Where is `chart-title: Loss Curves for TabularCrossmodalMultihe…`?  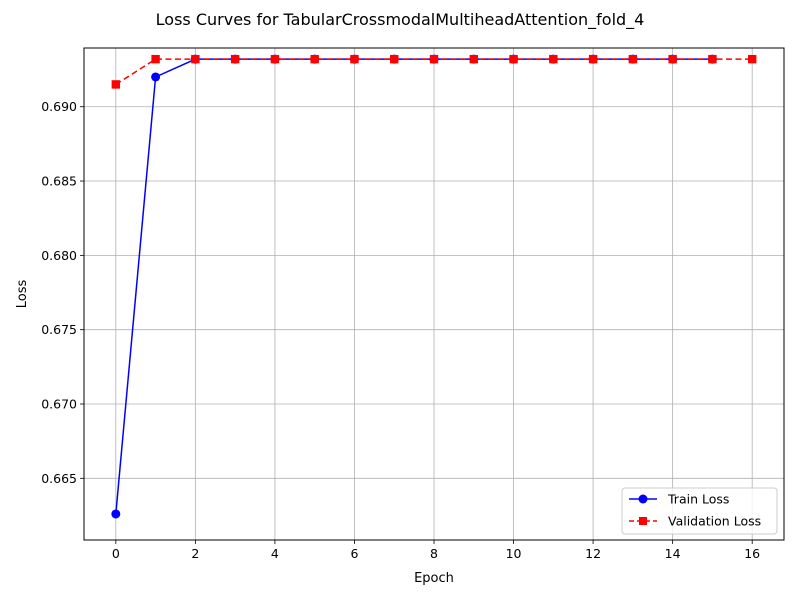
chart-title: Loss Curves for TabularCrossmodalMultihe… is located at coordinates (400, 20).